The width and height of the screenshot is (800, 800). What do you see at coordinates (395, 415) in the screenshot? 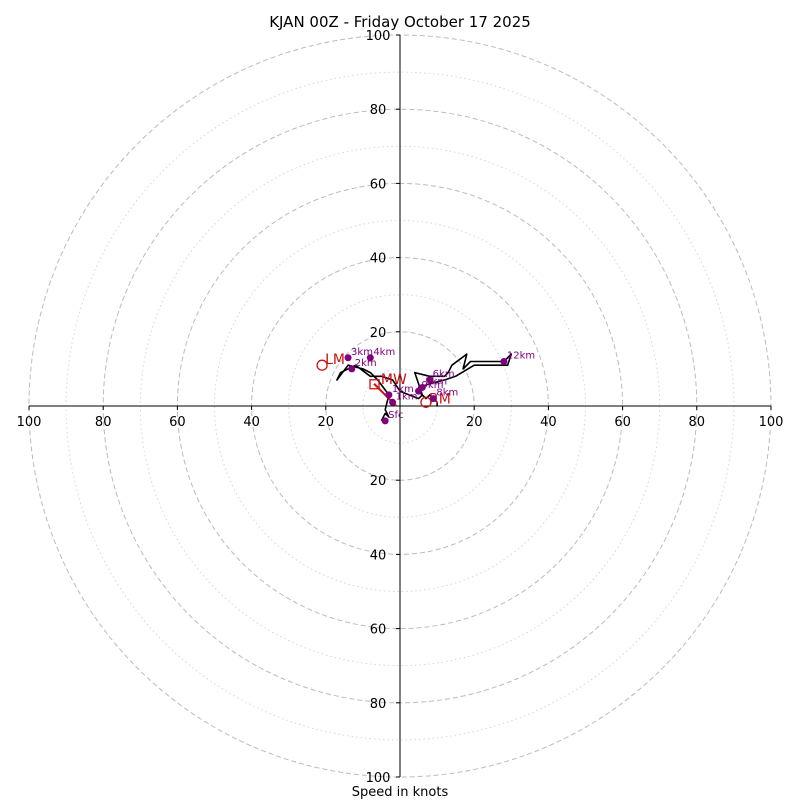
I see `height-marker-label: Sfc` at bounding box center [395, 415].